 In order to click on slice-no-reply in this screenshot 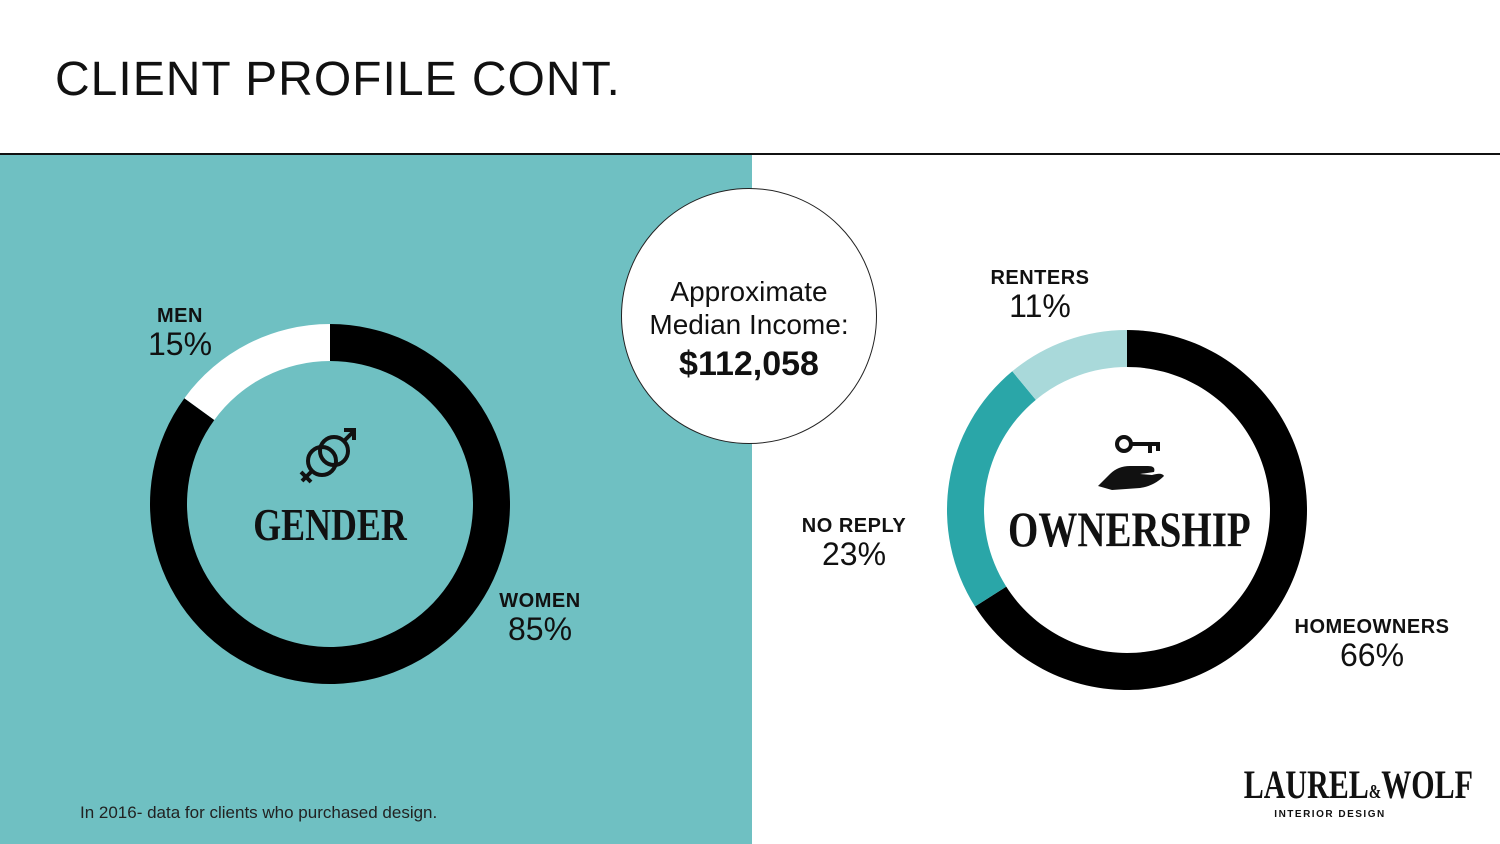, I will do `click(991, 489)`.